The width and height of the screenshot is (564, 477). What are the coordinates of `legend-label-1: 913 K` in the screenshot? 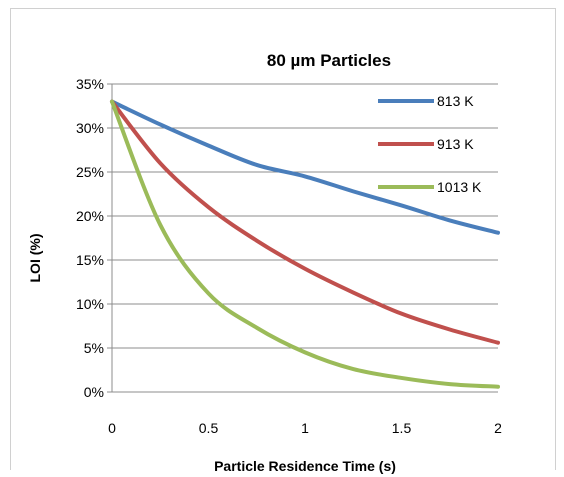 It's located at (455, 144).